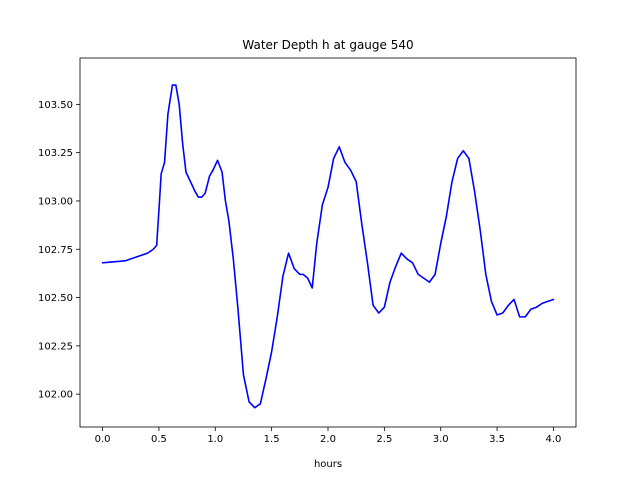 The image size is (640, 480). Describe the element at coordinates (272, 439) in the screenshot. I see `x-tick-label: 1.5` at that location.